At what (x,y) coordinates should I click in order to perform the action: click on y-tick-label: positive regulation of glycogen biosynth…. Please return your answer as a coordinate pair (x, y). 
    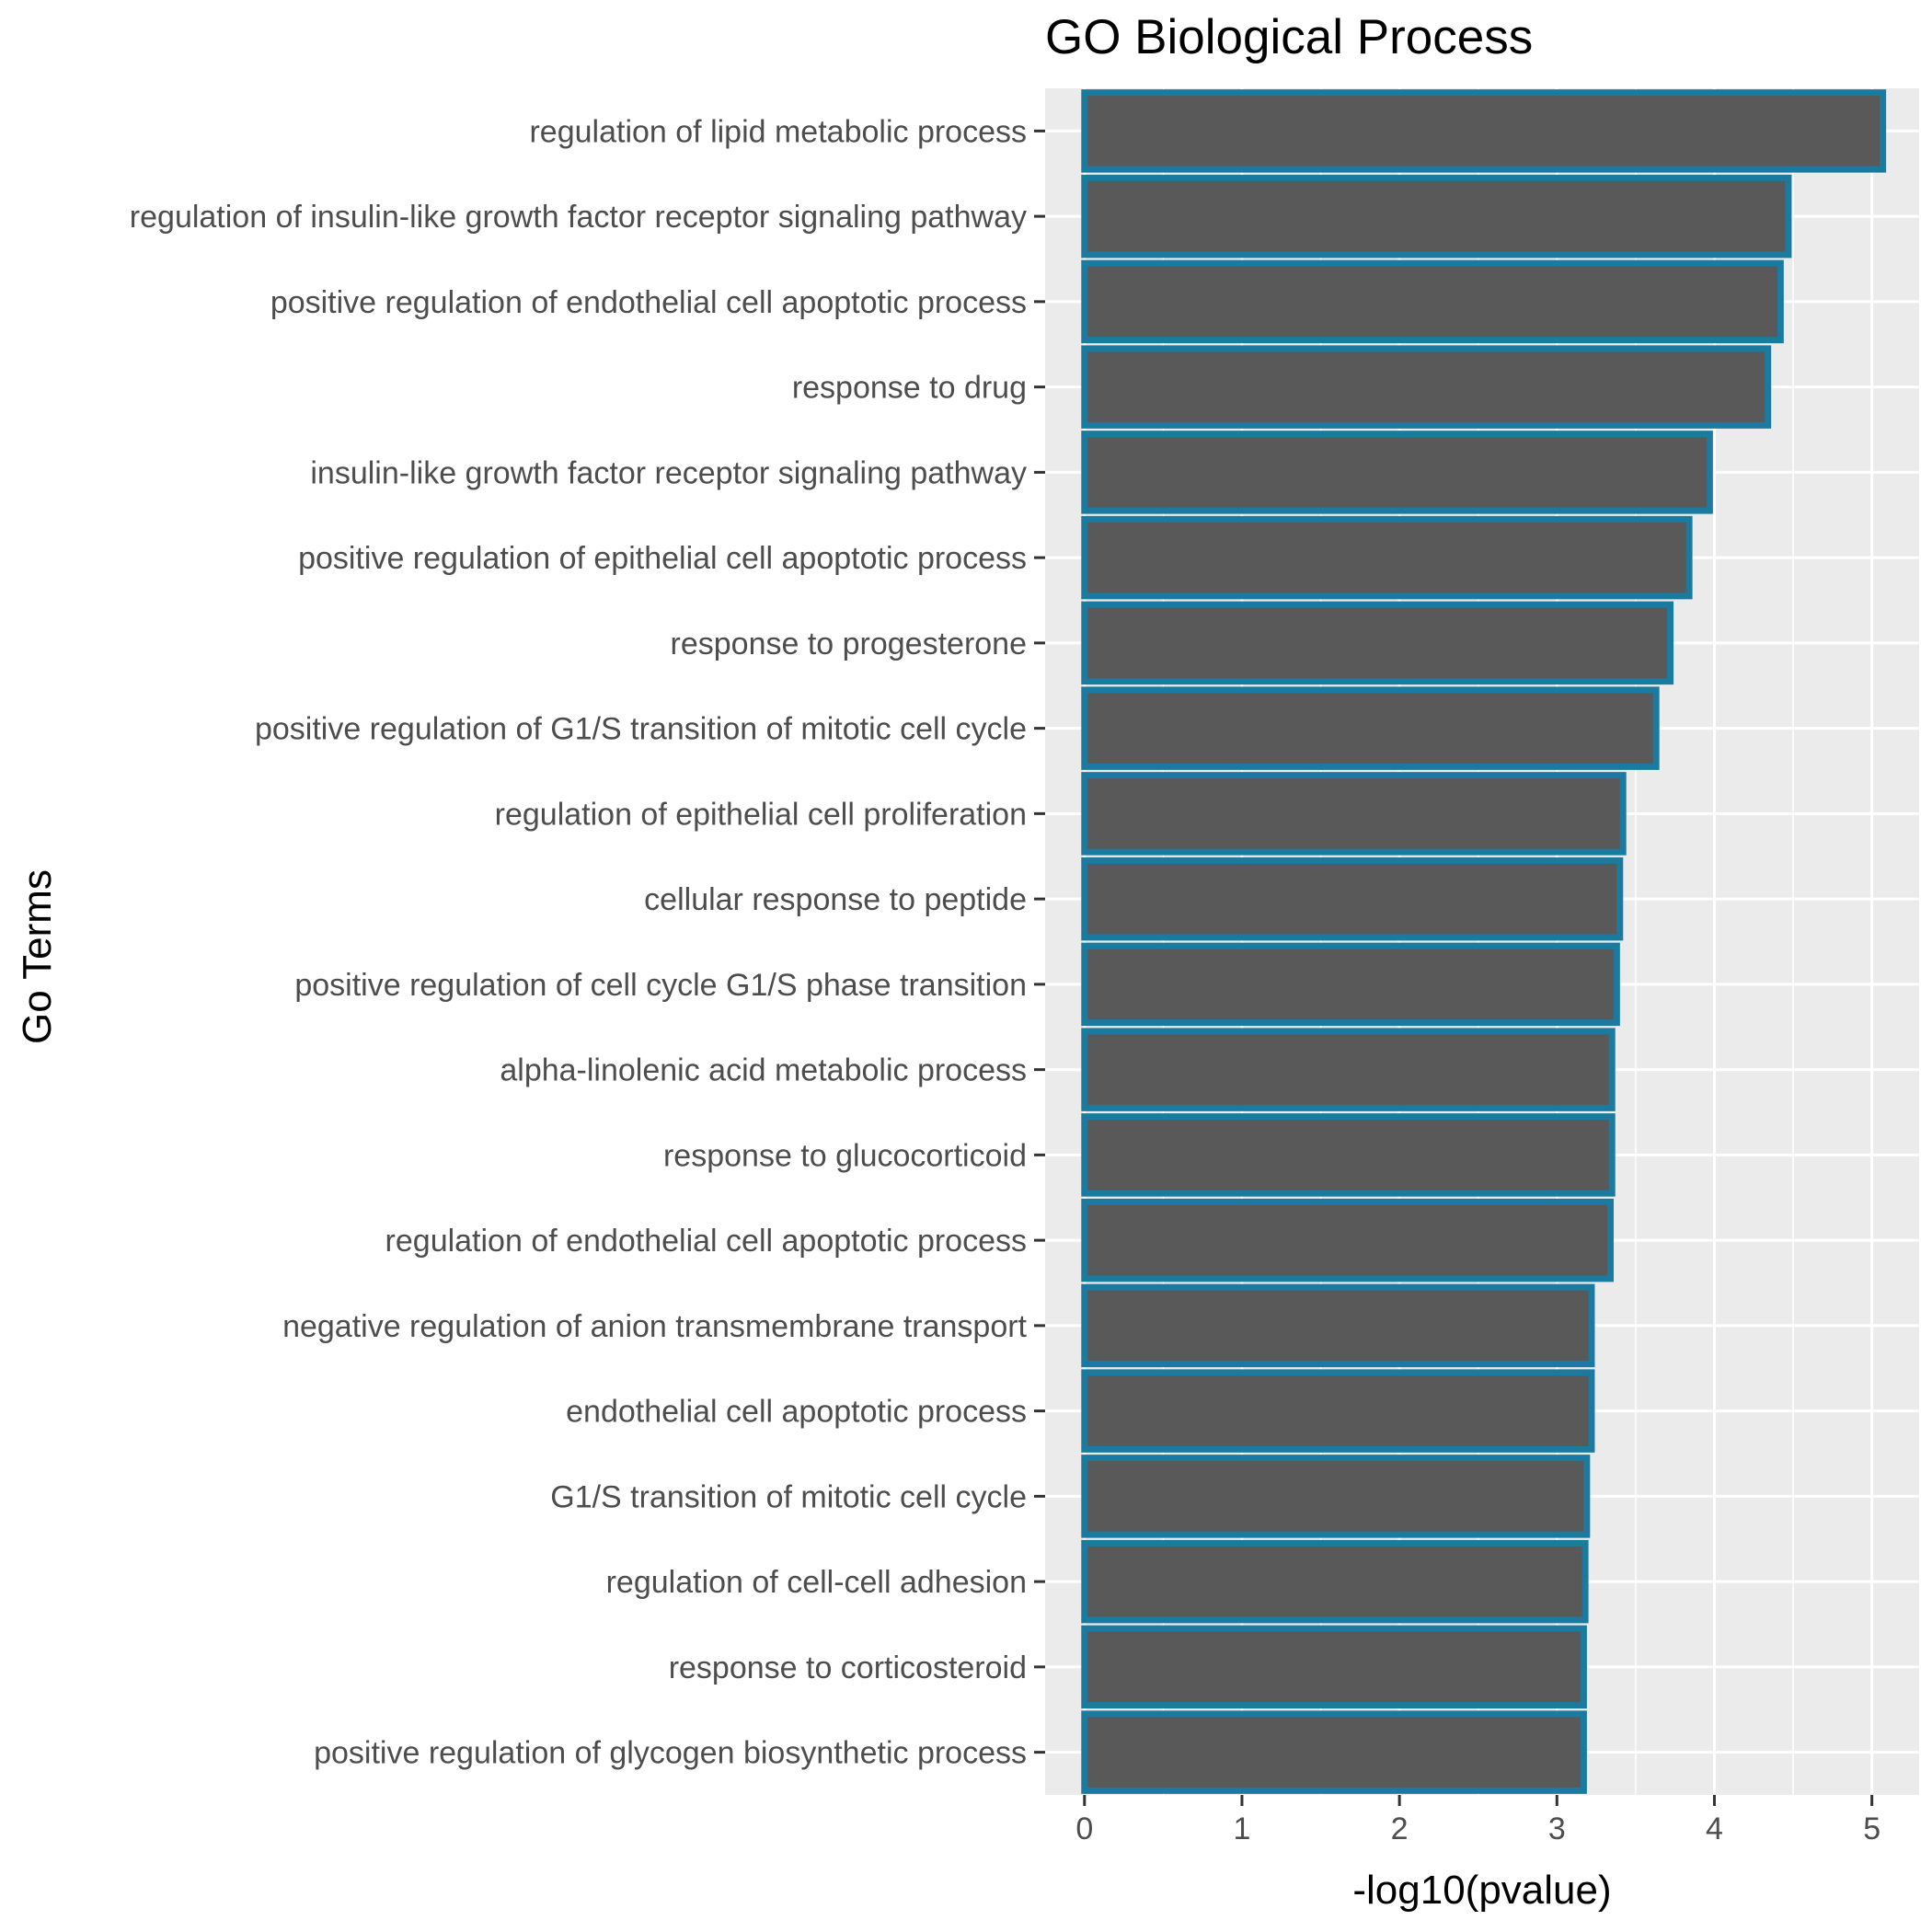
    Looking at the image, I should click on (670, 1753).